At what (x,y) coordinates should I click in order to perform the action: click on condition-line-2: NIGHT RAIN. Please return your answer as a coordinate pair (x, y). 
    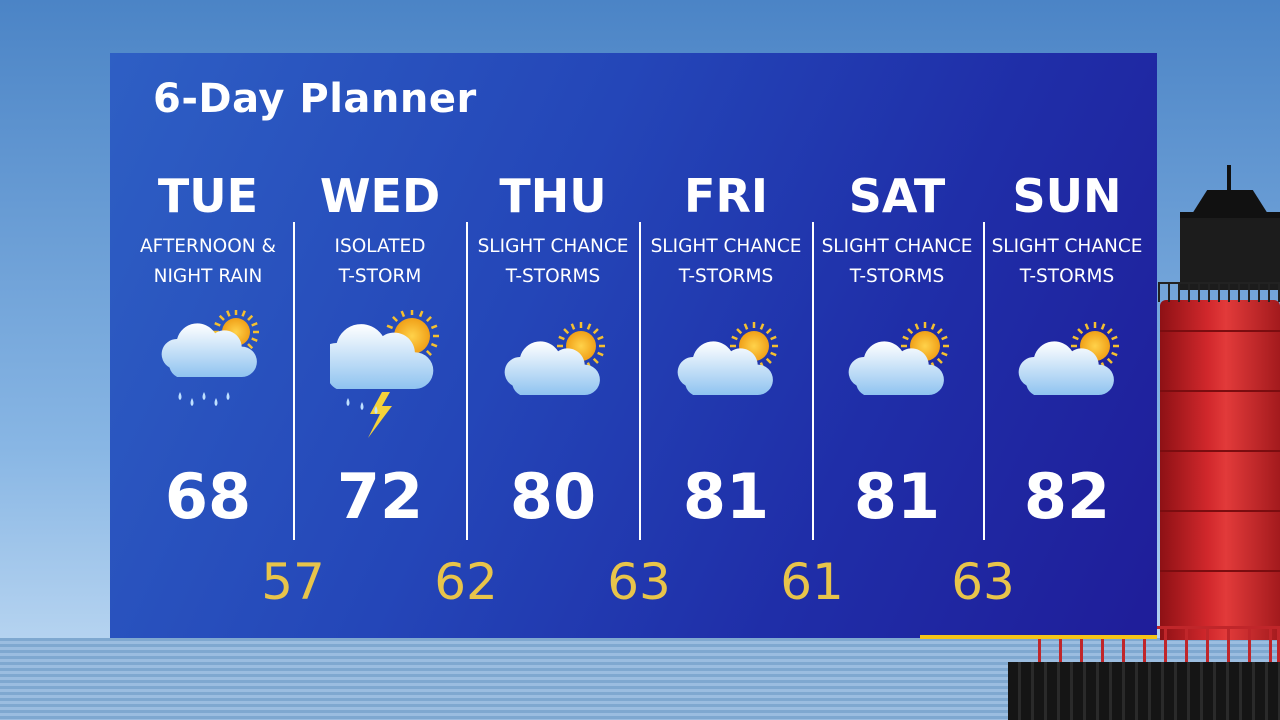
    Looking at the image, I should click on (208, 276).